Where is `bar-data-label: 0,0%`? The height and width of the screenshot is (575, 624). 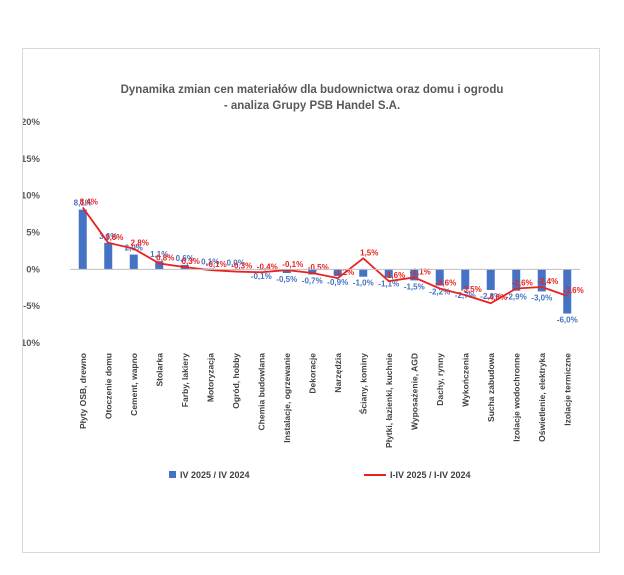
bar-data-label: 0,0% is located at coordinates (236, 262).